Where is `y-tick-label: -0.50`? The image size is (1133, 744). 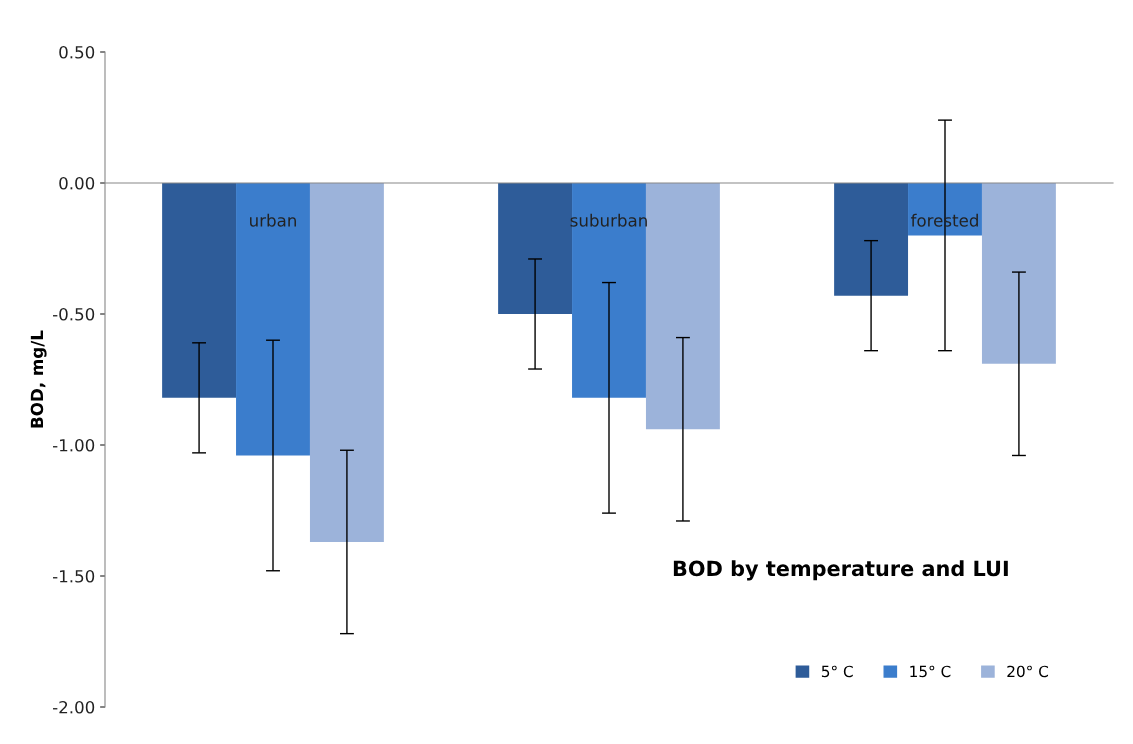 y-tick-label: -0.50 is located at coordinates (73, 314).